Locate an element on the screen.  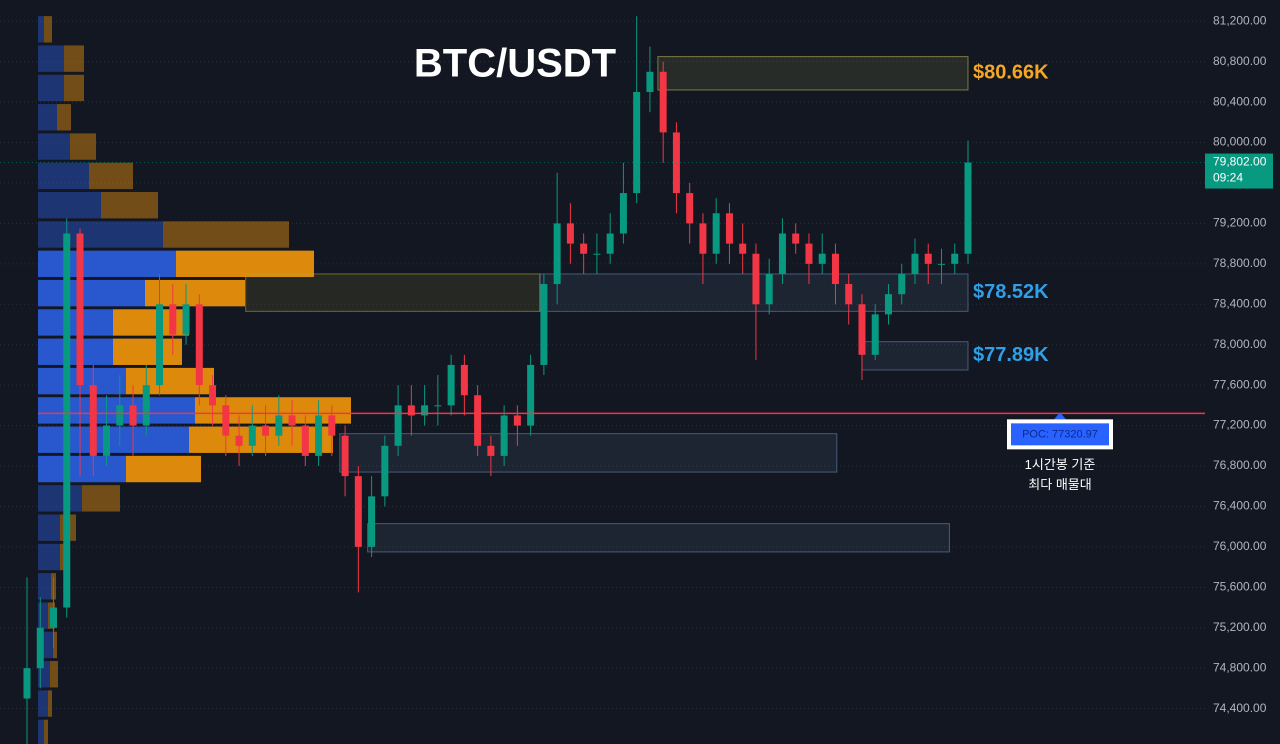
y-tick-label: 74,800.00 is located at coordinates (1240, 667).